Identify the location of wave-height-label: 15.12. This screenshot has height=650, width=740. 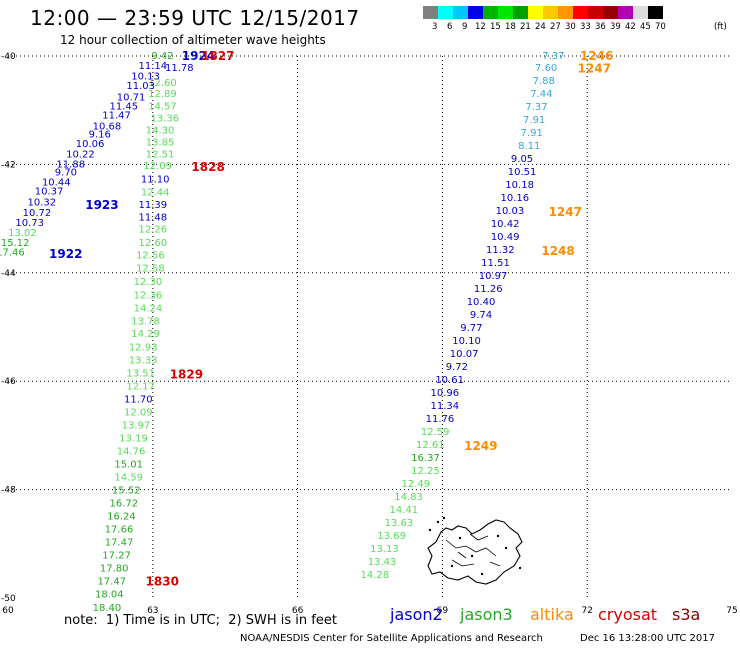
(15, 243).